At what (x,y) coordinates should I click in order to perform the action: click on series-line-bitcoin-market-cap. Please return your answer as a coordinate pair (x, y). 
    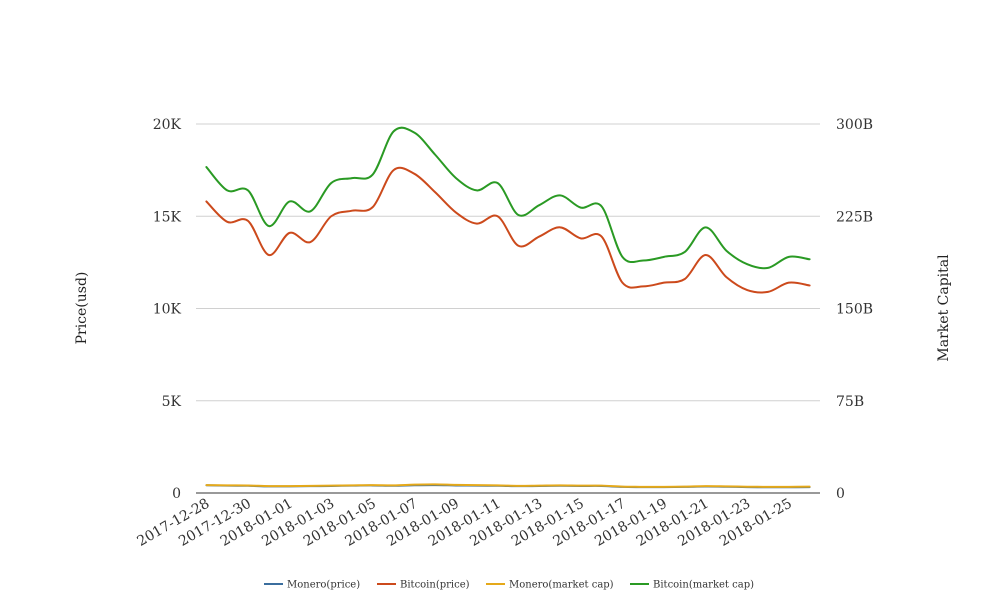
    Looking at the image, I should click on (508, 198).